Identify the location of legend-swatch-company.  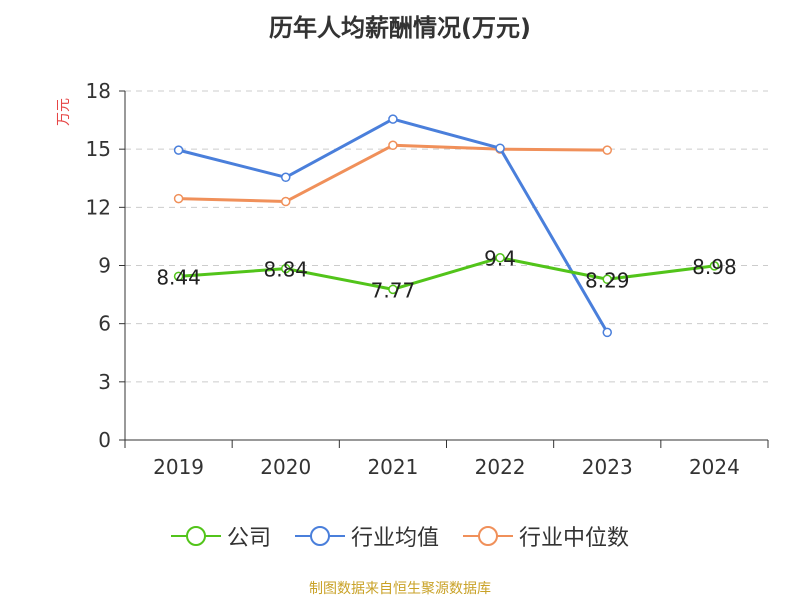
(195, 536).